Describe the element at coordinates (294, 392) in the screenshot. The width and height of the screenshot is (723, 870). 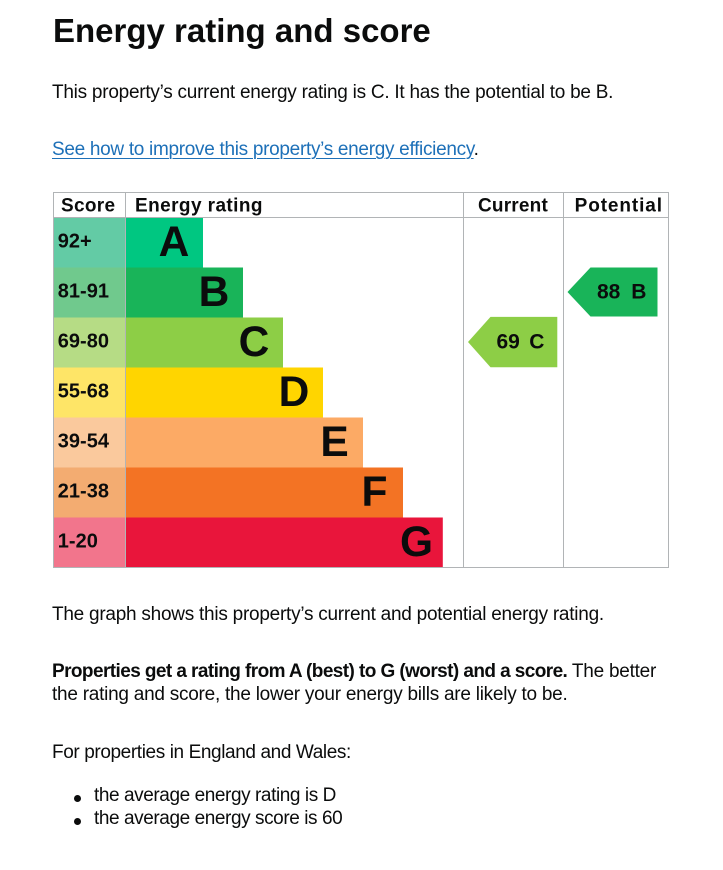
I see `svg-text: D` at that location.